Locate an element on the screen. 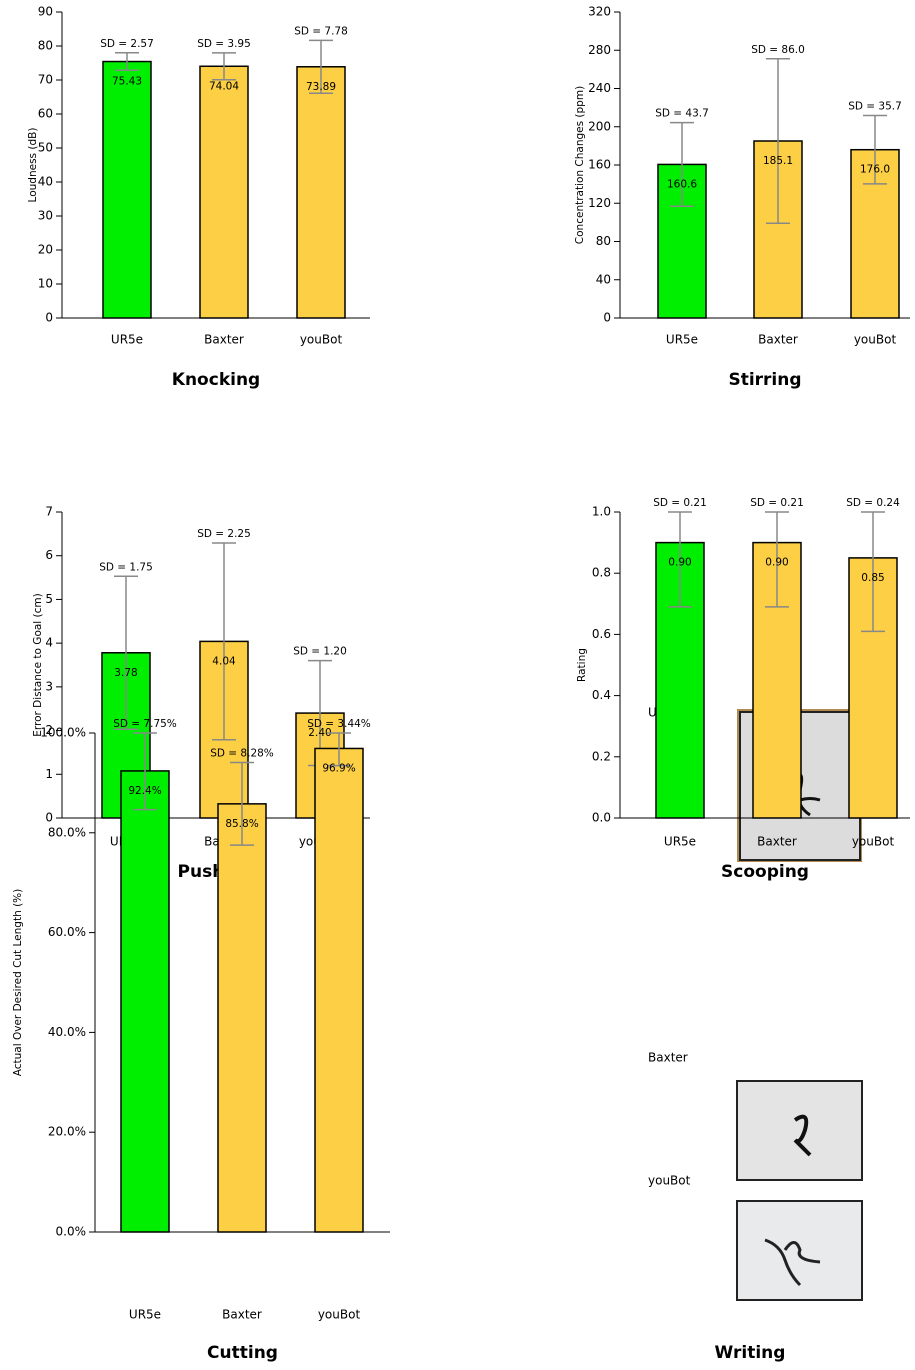  y-tick-label: 70 is located at coordinates (45, 80).